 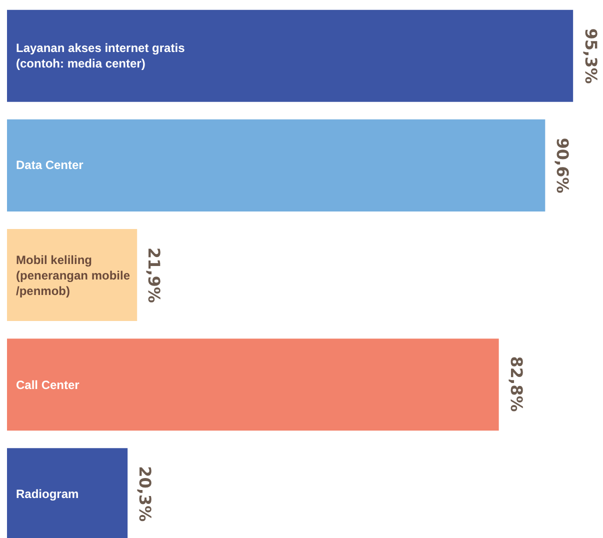 What do you see at coordinates (516, 384) in the screenshot?
I see `data-label: 82,8%` at bounding box center [516, 384].